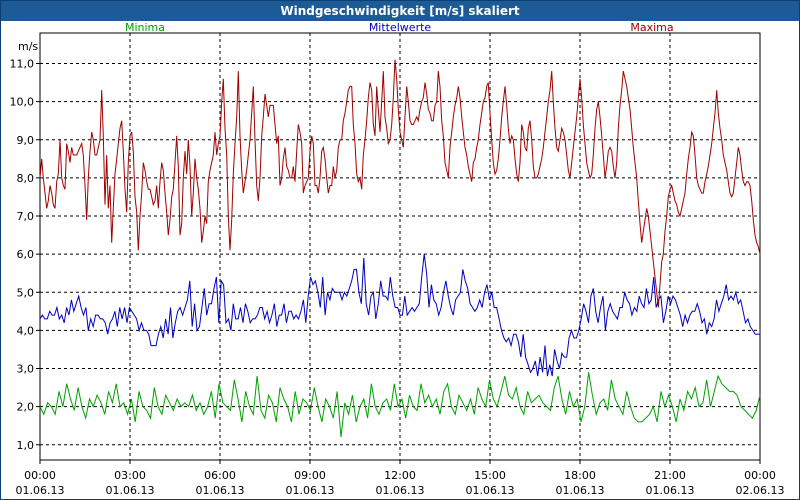 This screenshot has width=800, height=500. Describe the element at coordinates (220, 475) in the screenshot. I see `x-tick-time: 06:00` at that location.